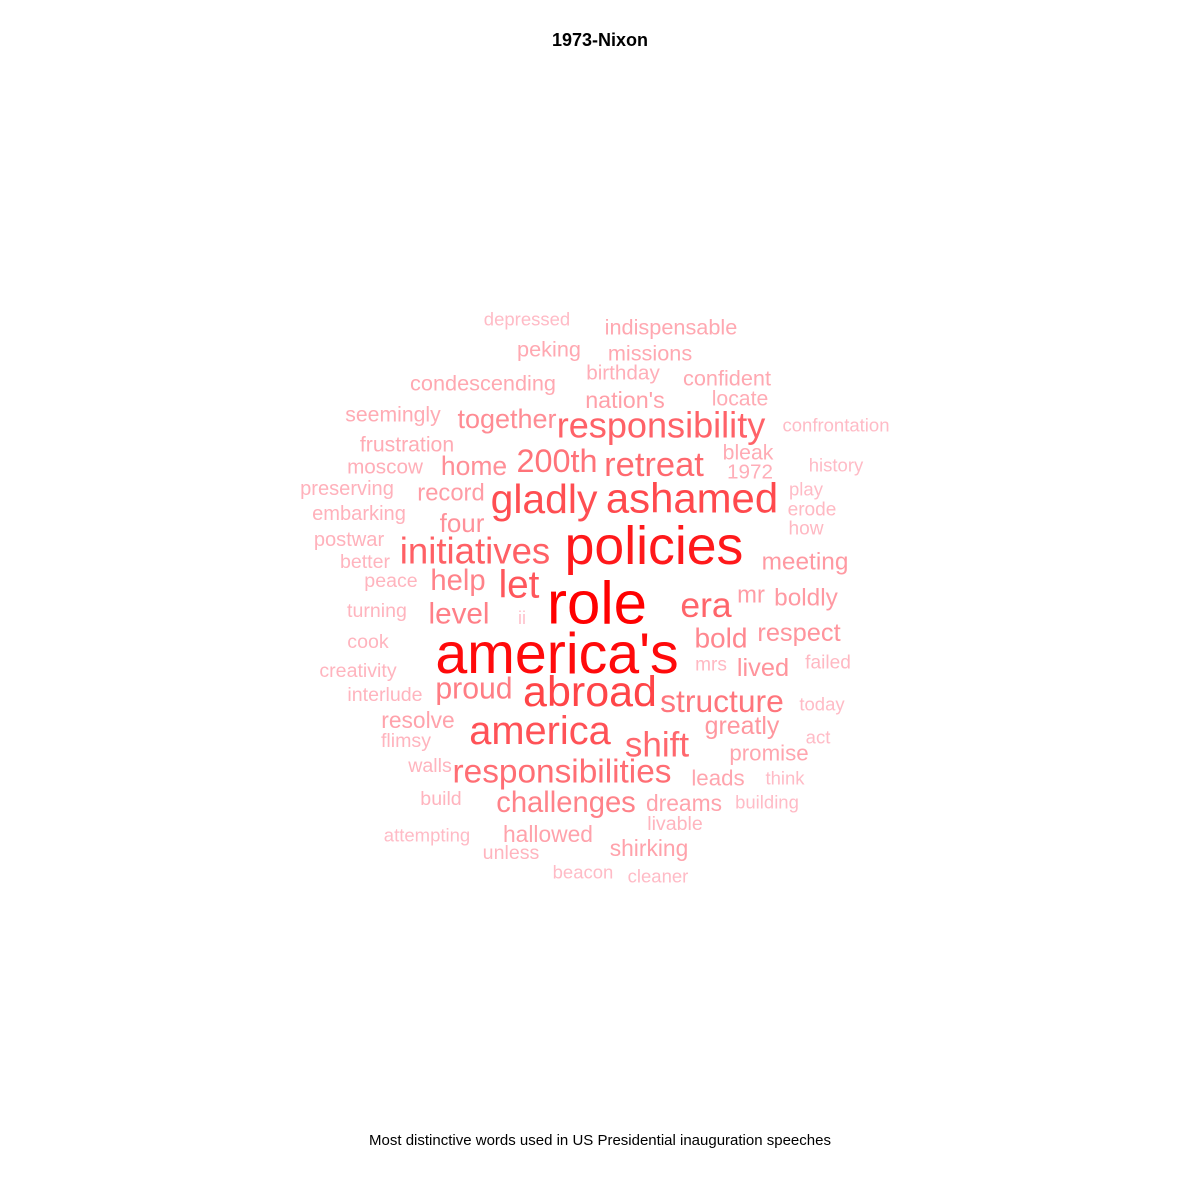  Describe the element at coordinates (658, 876) in the screenshot. I see `word-cleaner: cleaner` at that location.